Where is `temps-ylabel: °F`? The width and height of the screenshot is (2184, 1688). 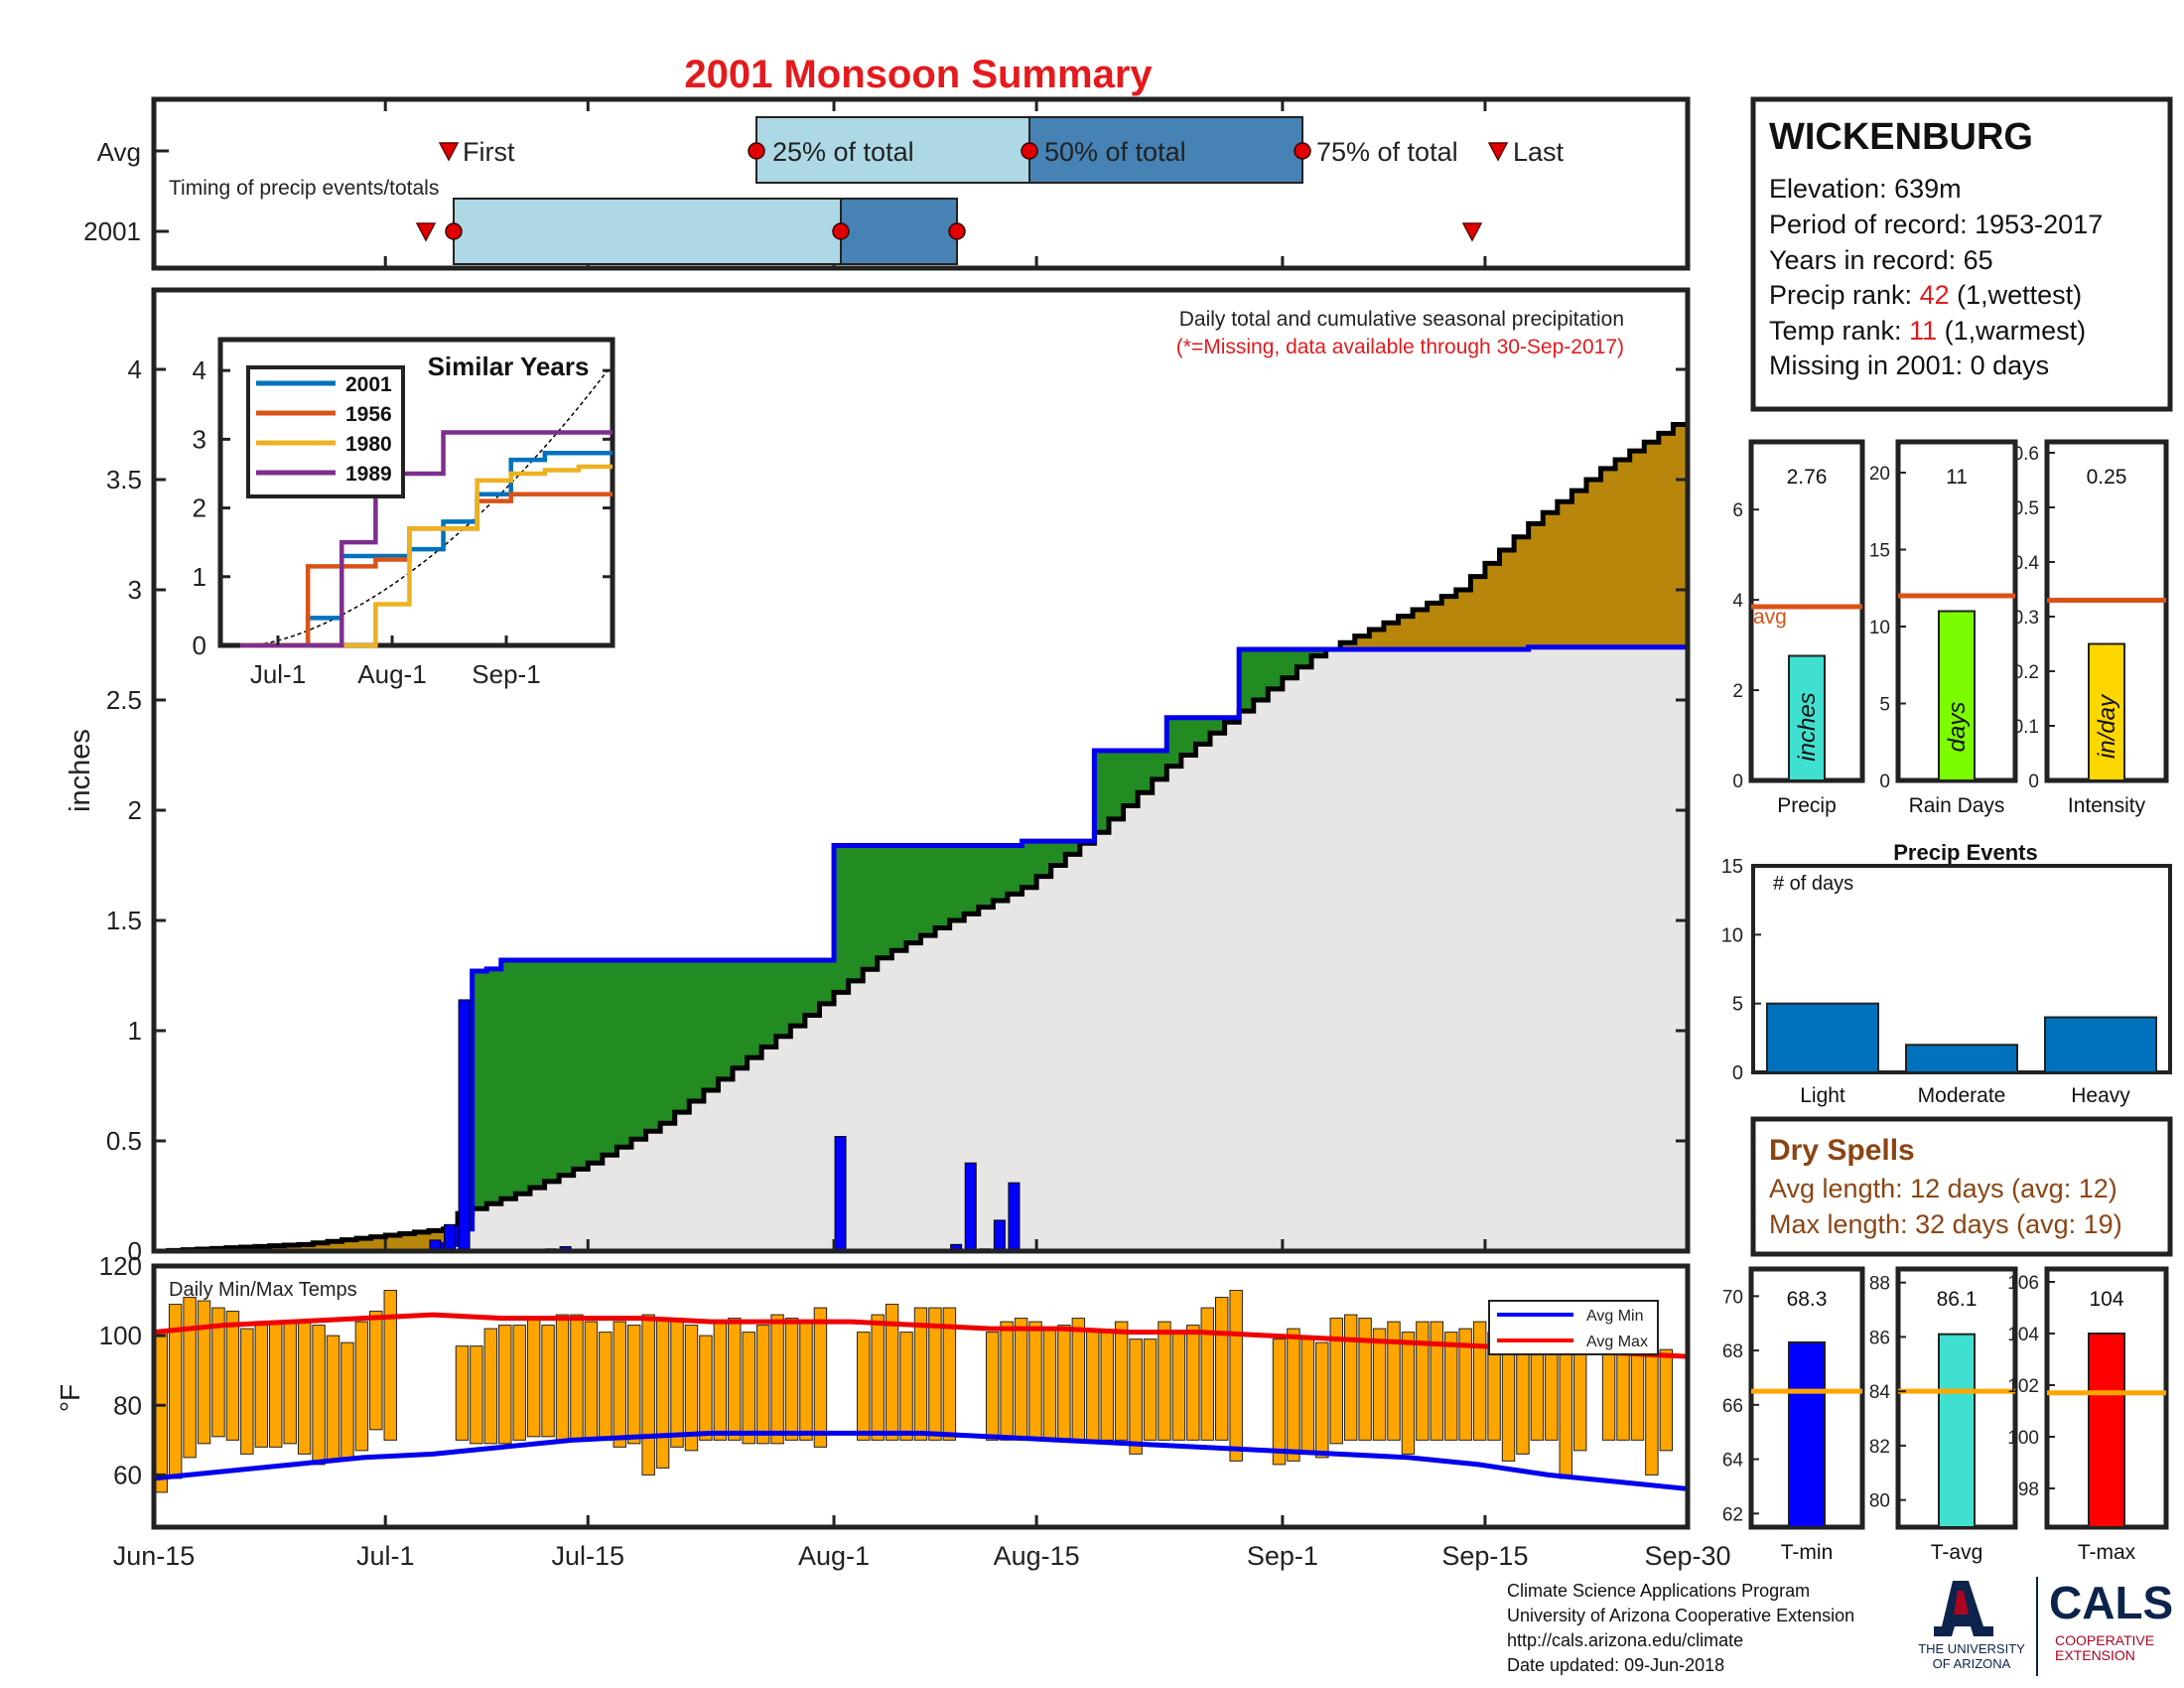
temps-ylabel: °F is located at coordinates (70, 1398).